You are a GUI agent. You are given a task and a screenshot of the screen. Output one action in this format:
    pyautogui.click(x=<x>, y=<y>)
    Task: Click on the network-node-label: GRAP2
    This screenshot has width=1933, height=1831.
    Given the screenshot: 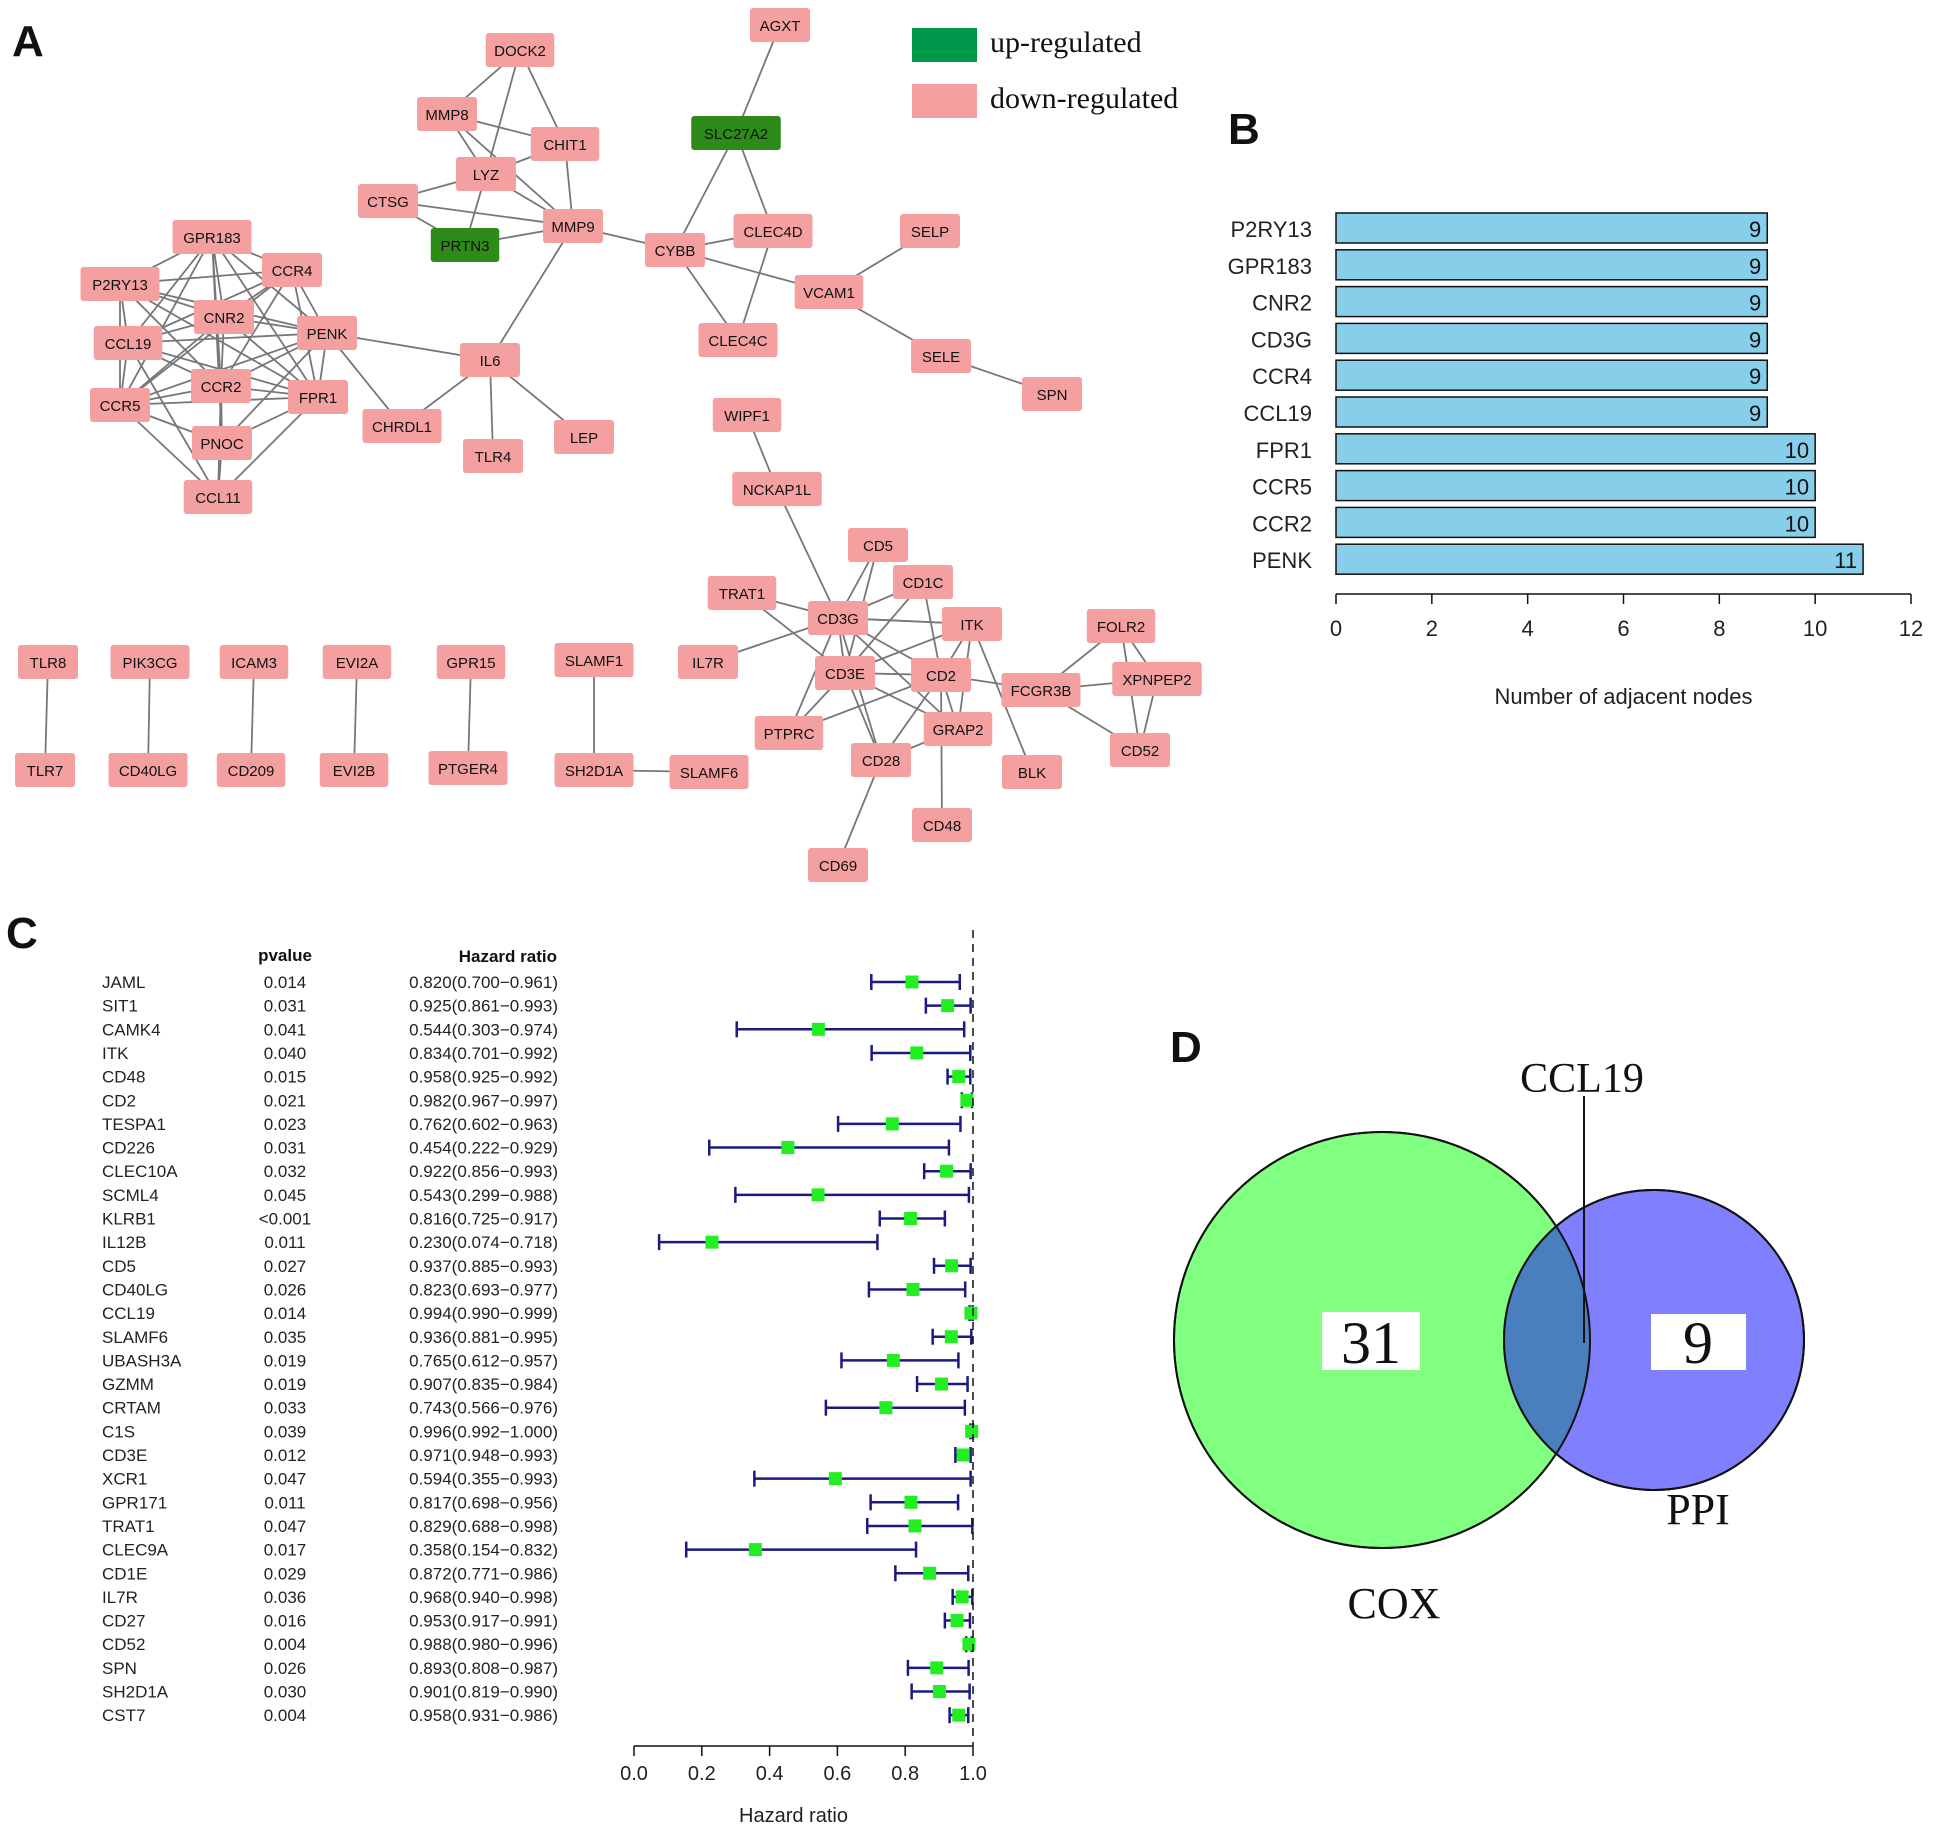 What is the action you would take?
    pyautogui.click(x=958, y=730)
    